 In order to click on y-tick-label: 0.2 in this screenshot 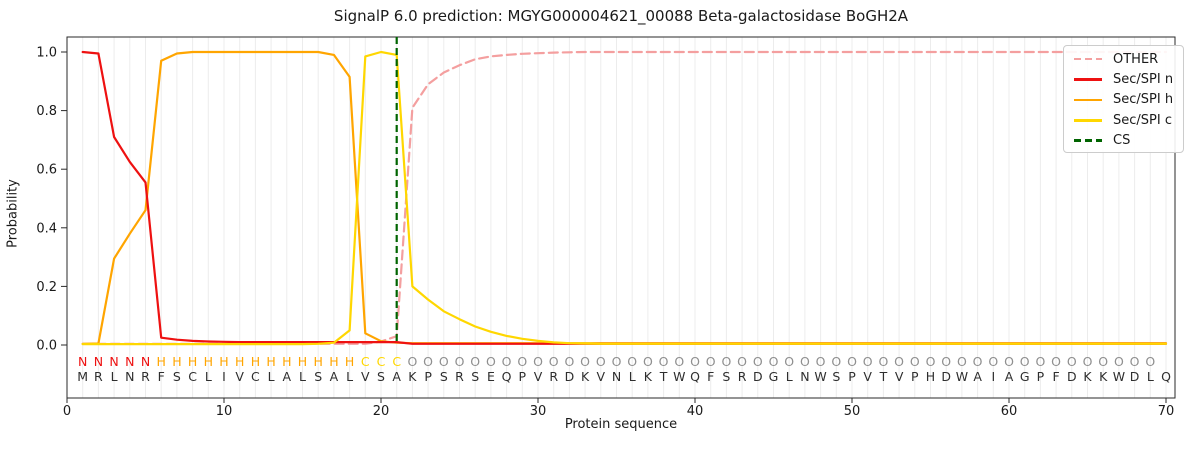, I will do `click(46, 287)`.